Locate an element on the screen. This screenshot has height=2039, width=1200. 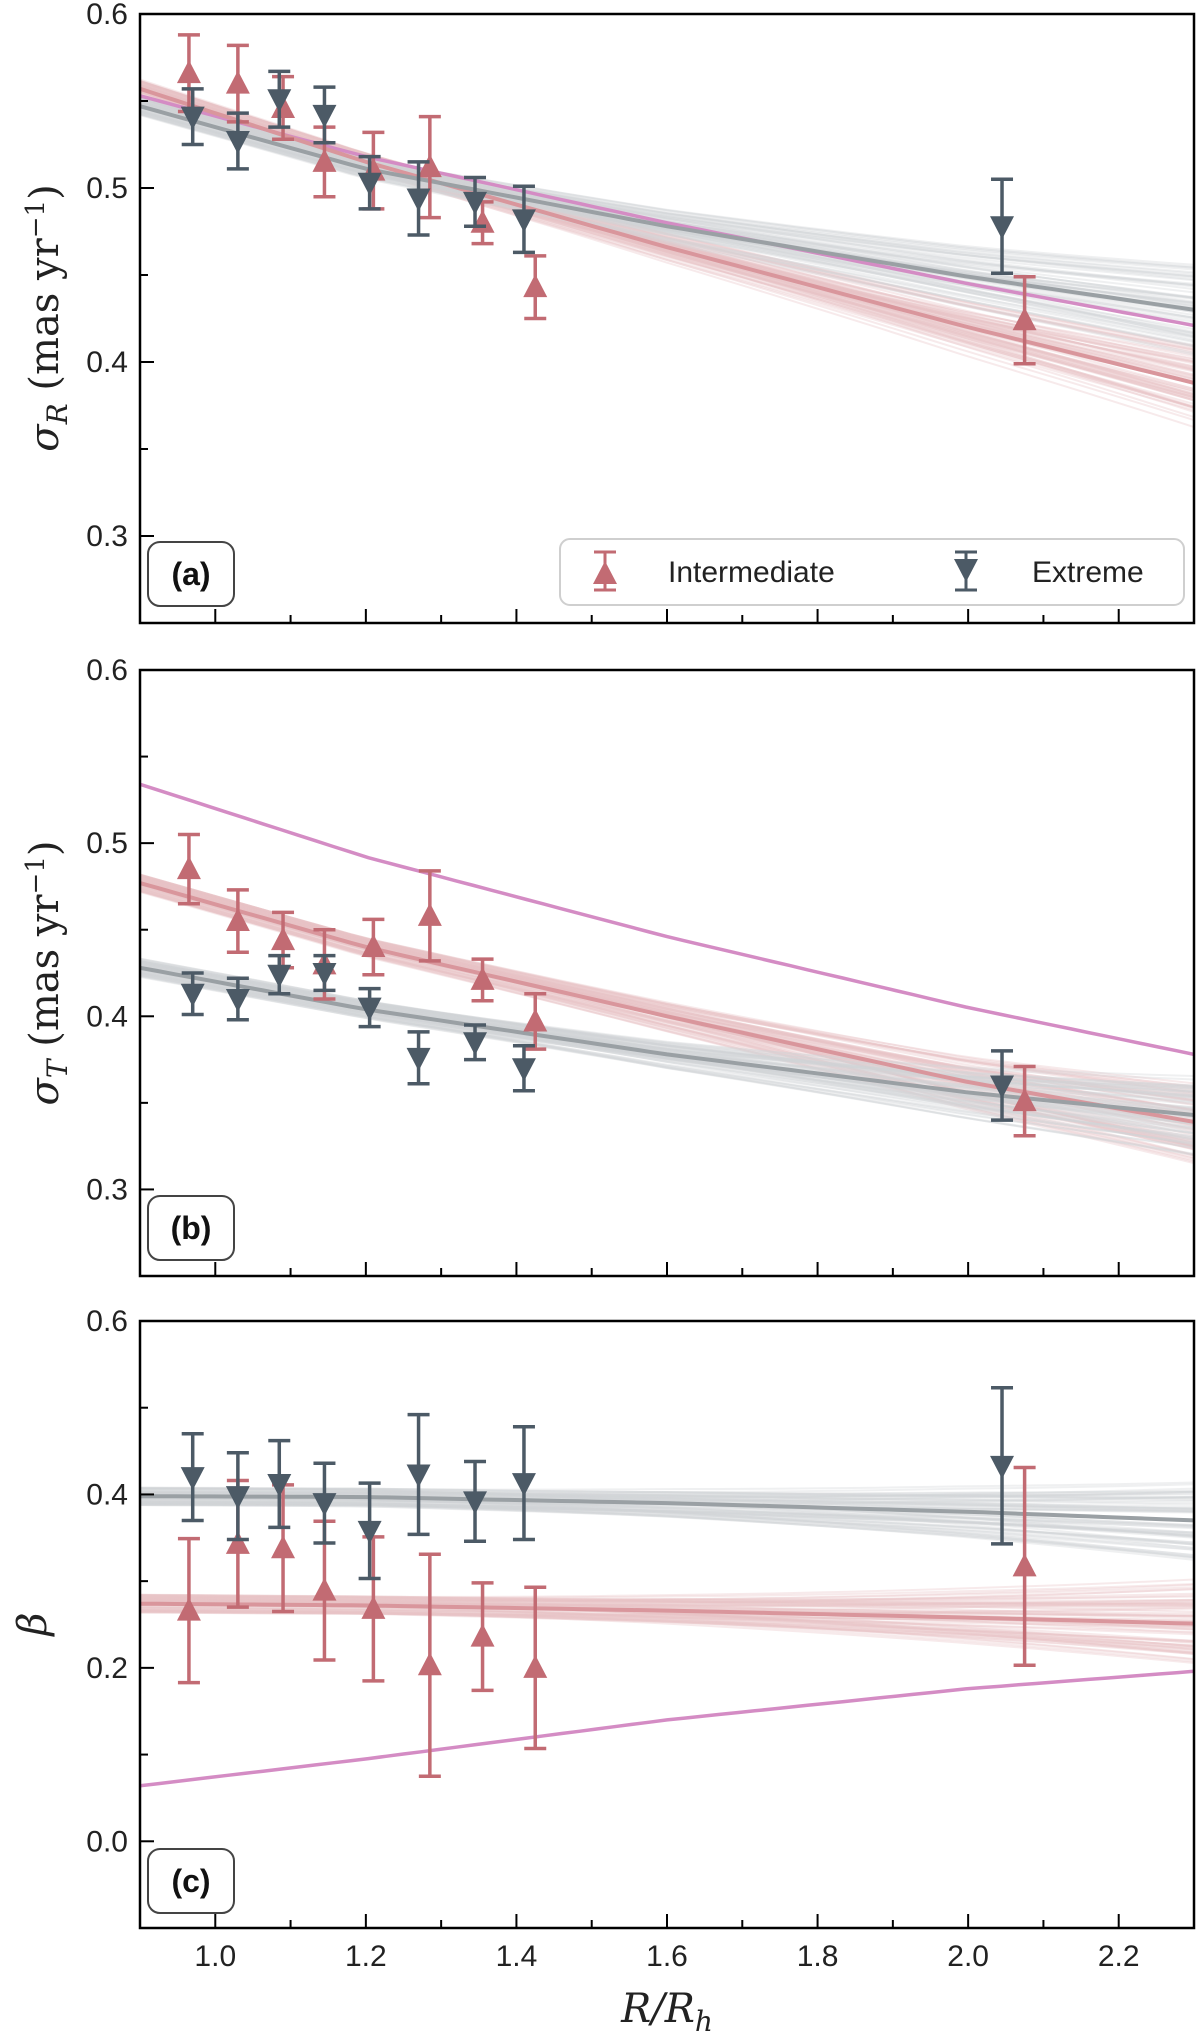
y-tick-label: 0.3 is located at coordinates (107, 1189).